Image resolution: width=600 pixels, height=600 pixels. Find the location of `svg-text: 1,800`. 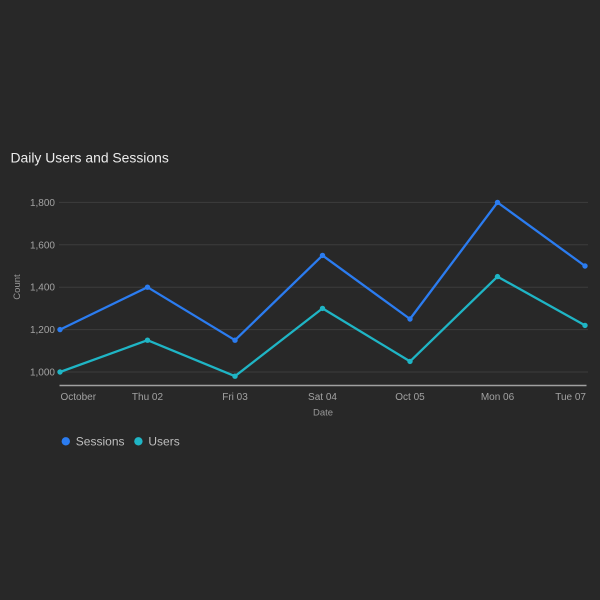

svg-text: 1,800 is located at coordinates (42, 203).